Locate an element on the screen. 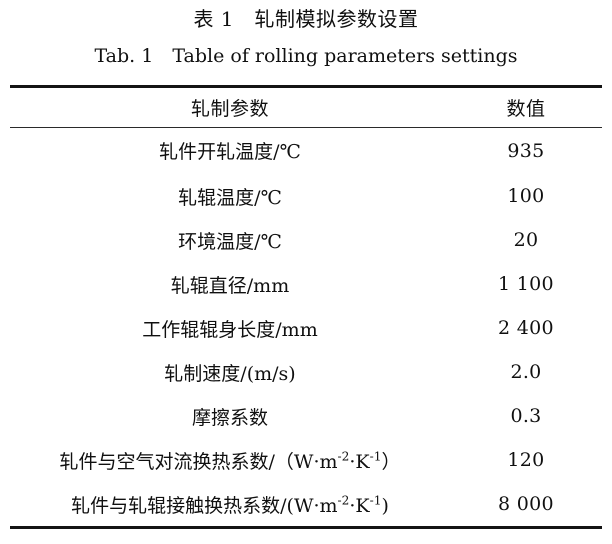 This screenshot has width=612, height=544. table-row: 轧件与空气对流换热系数/（W·m-2·K-1） 120 is located at coordinates (306, 460).